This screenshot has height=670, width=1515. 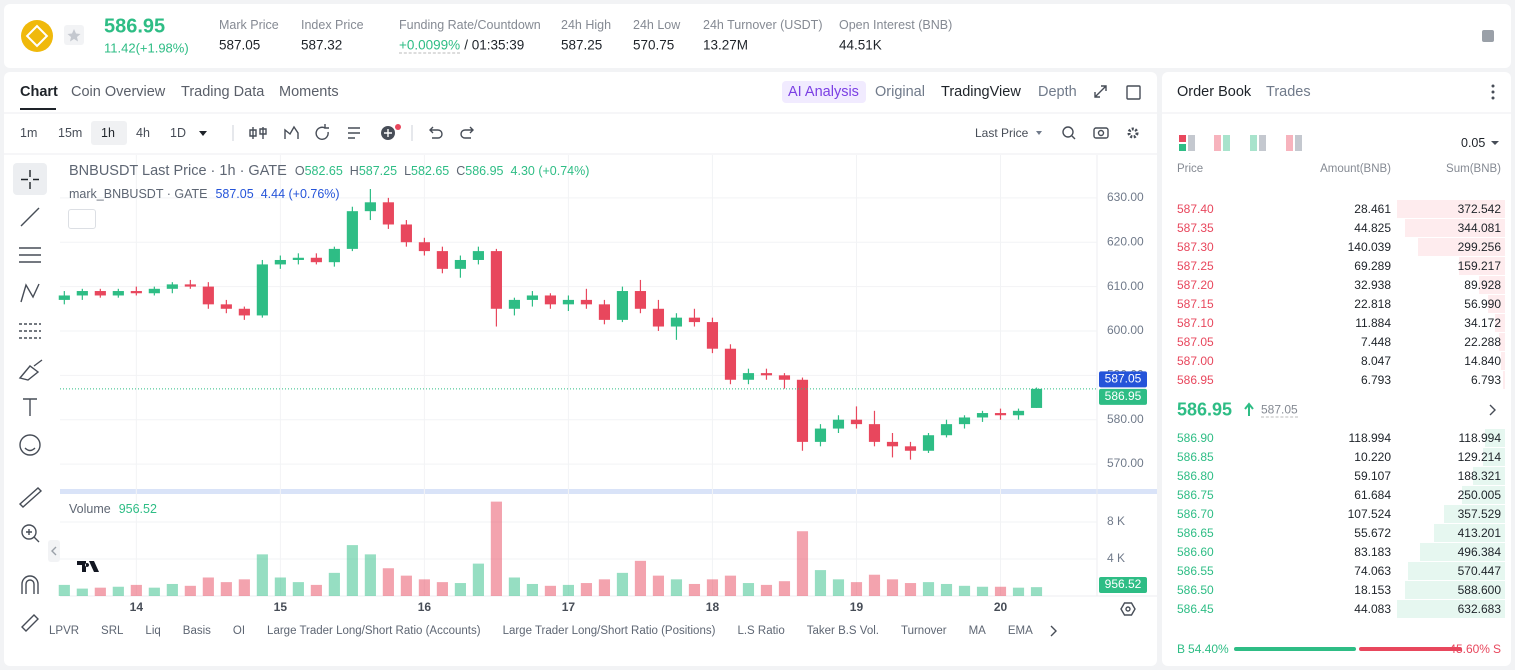 I want to click on price-type: Last Price, so click(x=1002, y=133).